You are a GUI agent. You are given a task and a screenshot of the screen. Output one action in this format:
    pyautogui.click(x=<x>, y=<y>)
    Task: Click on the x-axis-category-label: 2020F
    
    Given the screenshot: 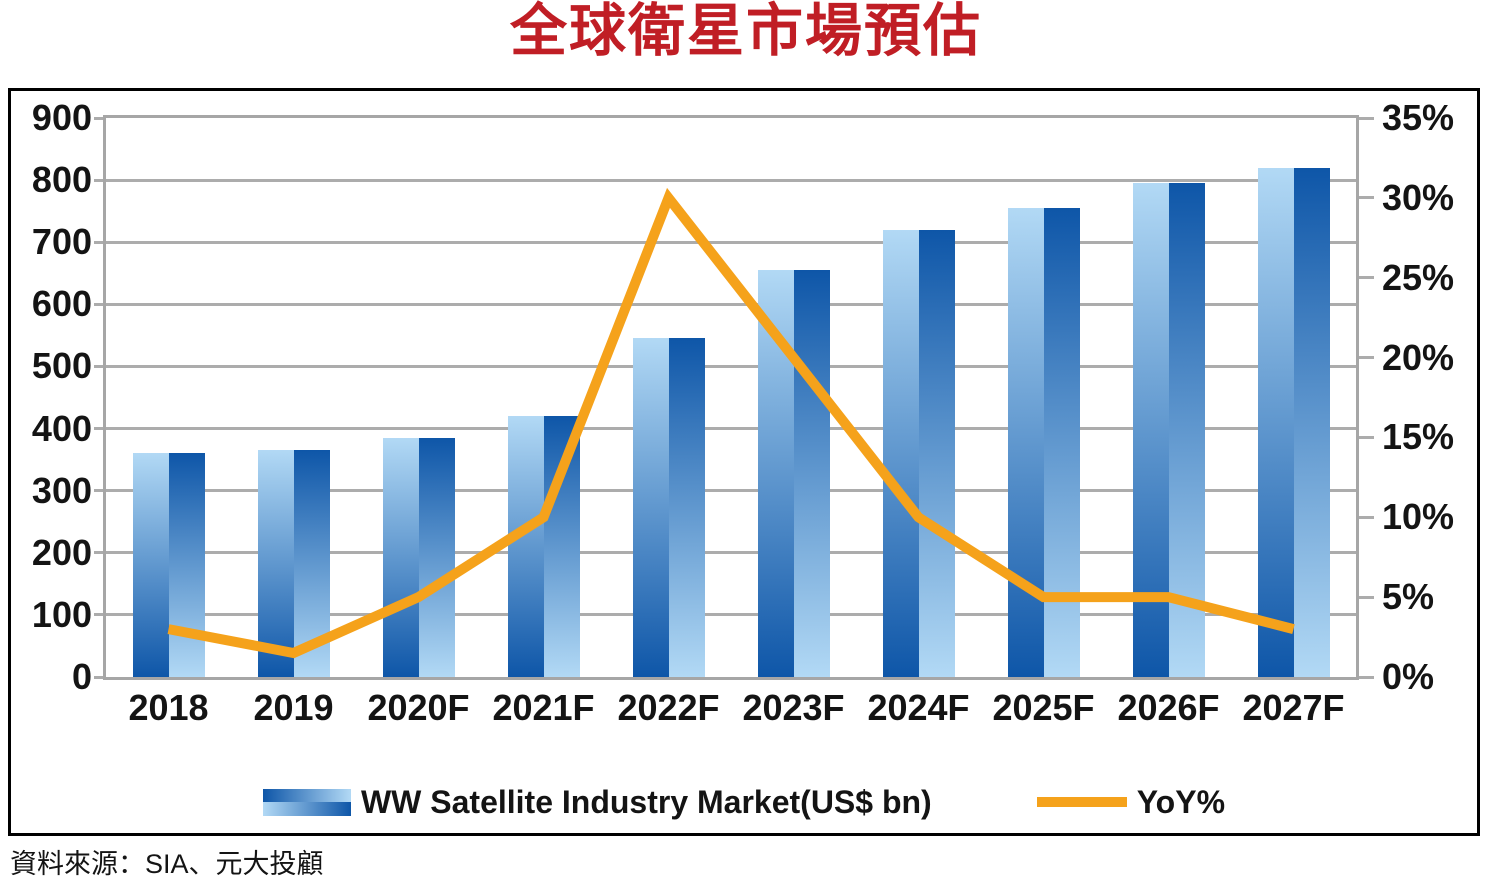 What is the action you would take?
    pyautogui.click(x=418, y=707)
    